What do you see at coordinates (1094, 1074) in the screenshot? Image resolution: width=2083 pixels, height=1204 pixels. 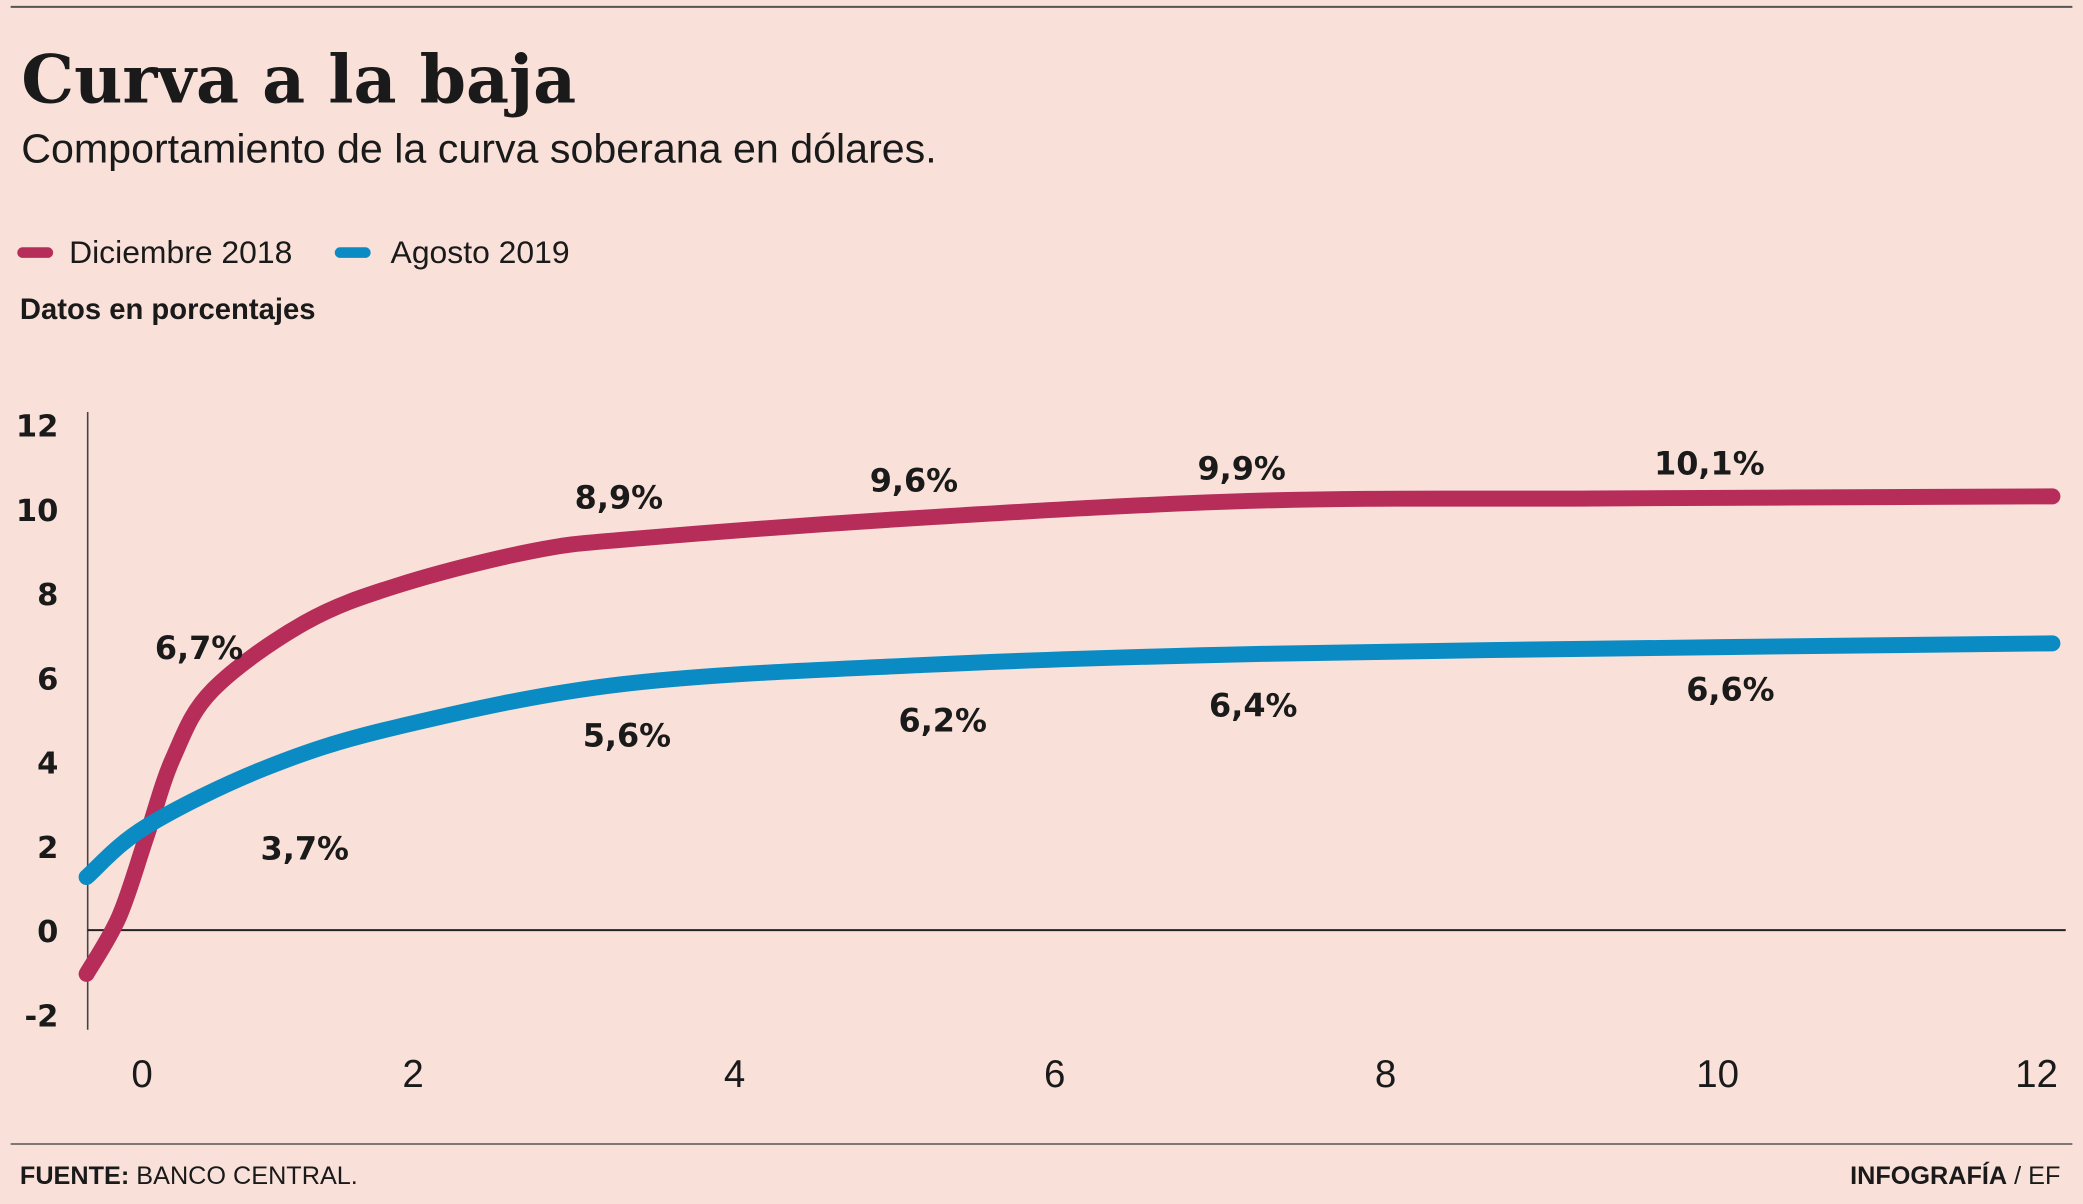 I see `x-ticks: 0 2 4 6 8 10 12` at bounding box center [1094, 1074].